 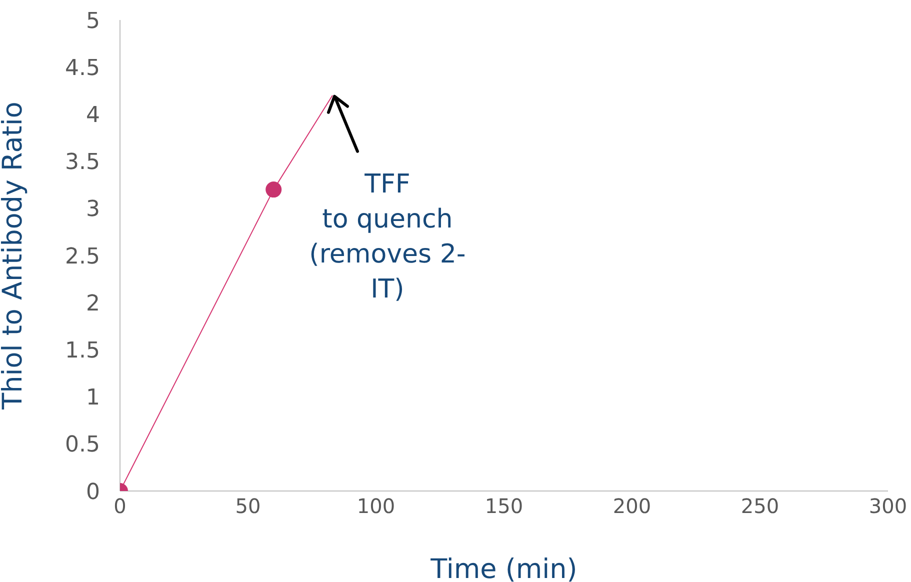 What do you see at coordinates (82, 68) in the screenshot?
I see `y-tick-label: 4.5` at bounding box center [82, 68].